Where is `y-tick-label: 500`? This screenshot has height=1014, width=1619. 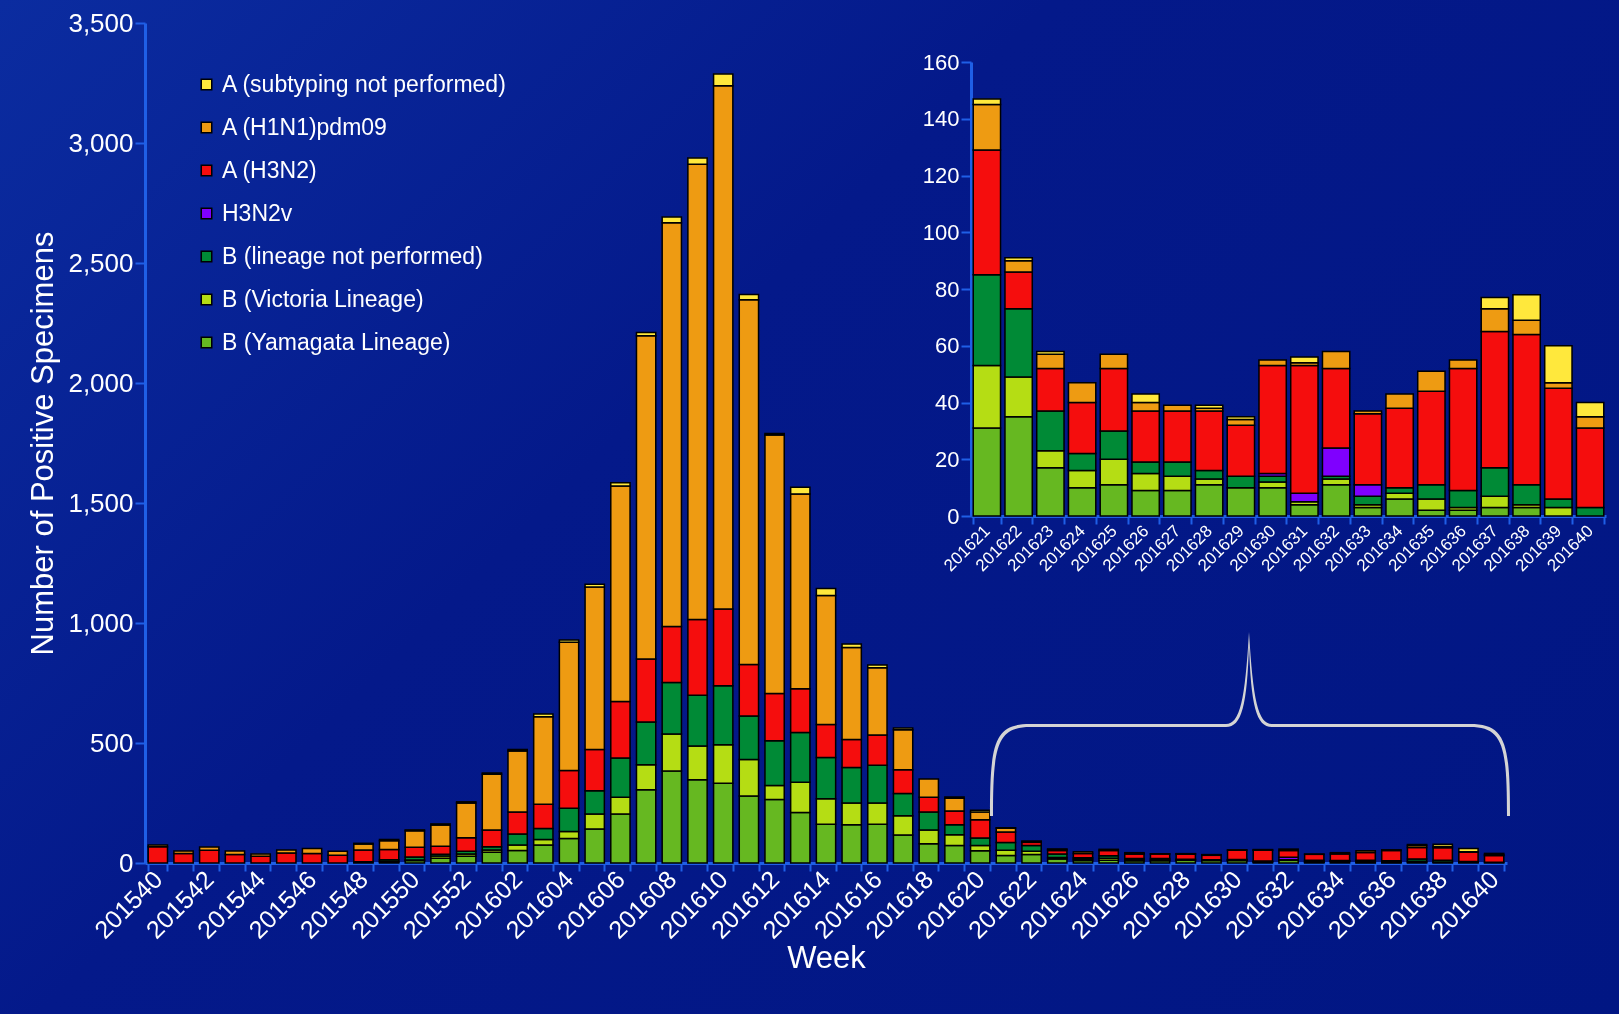 y-tick-label: 500 is located at coordinates (112, 742).